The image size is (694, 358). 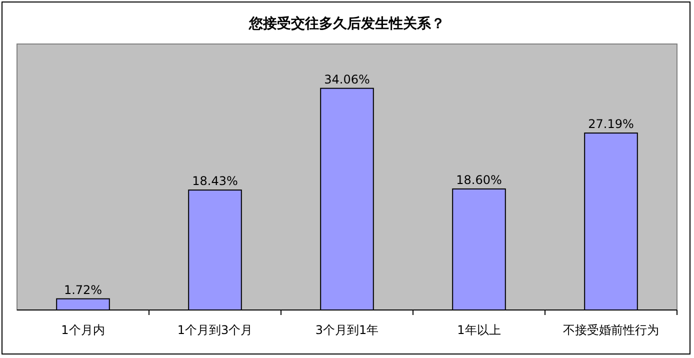 I want to click on data-label: 1.72%, so click(x=83, y=289).